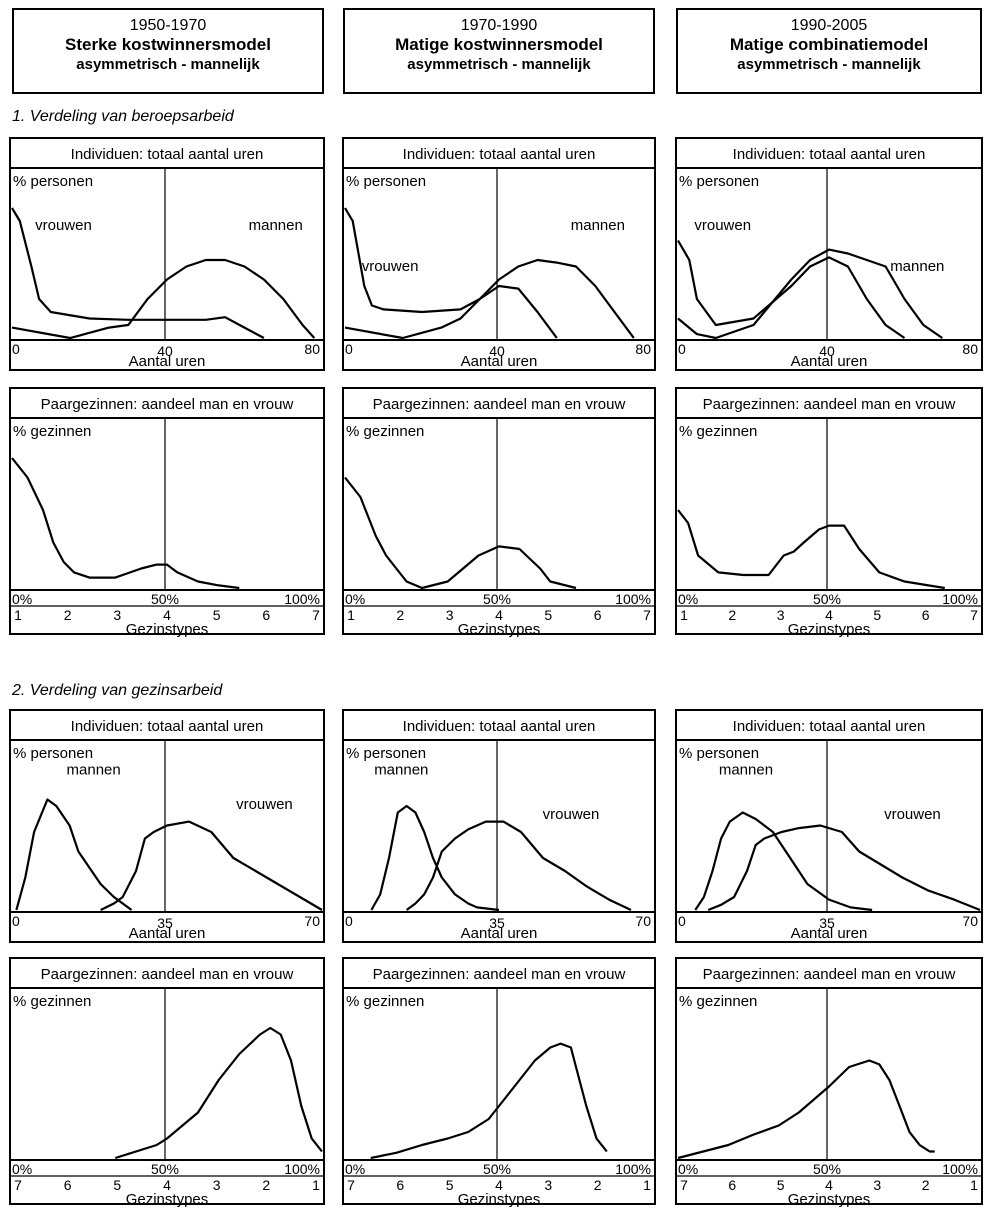 This screenshot has width=988, height=1227. I want to click on section-title-1: 1. Verdeling van beroepsarbeid, so click(123, 116).